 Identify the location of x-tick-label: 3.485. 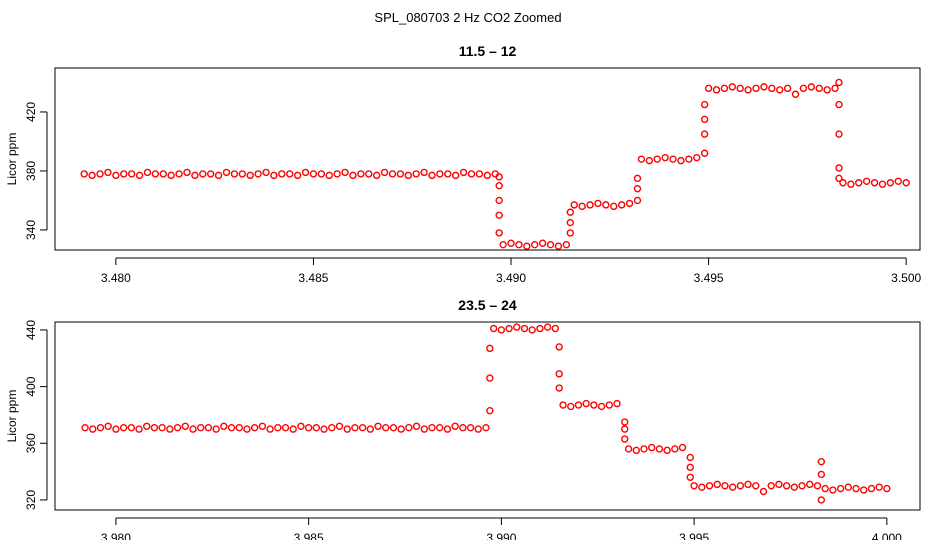
(313, 278).